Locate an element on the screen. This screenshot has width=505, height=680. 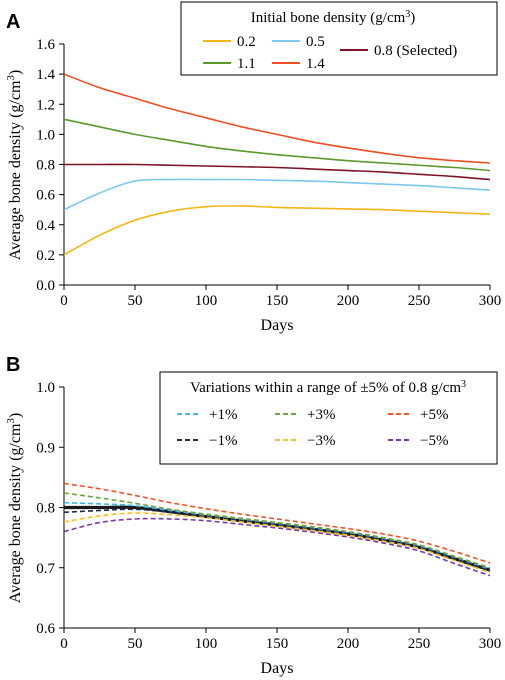
panel-a-y-ticks: 0.0 0.2 0.4 0.6 0.8 1.0 1.2 1.4 1.6 is located at coordinates (50, 165).